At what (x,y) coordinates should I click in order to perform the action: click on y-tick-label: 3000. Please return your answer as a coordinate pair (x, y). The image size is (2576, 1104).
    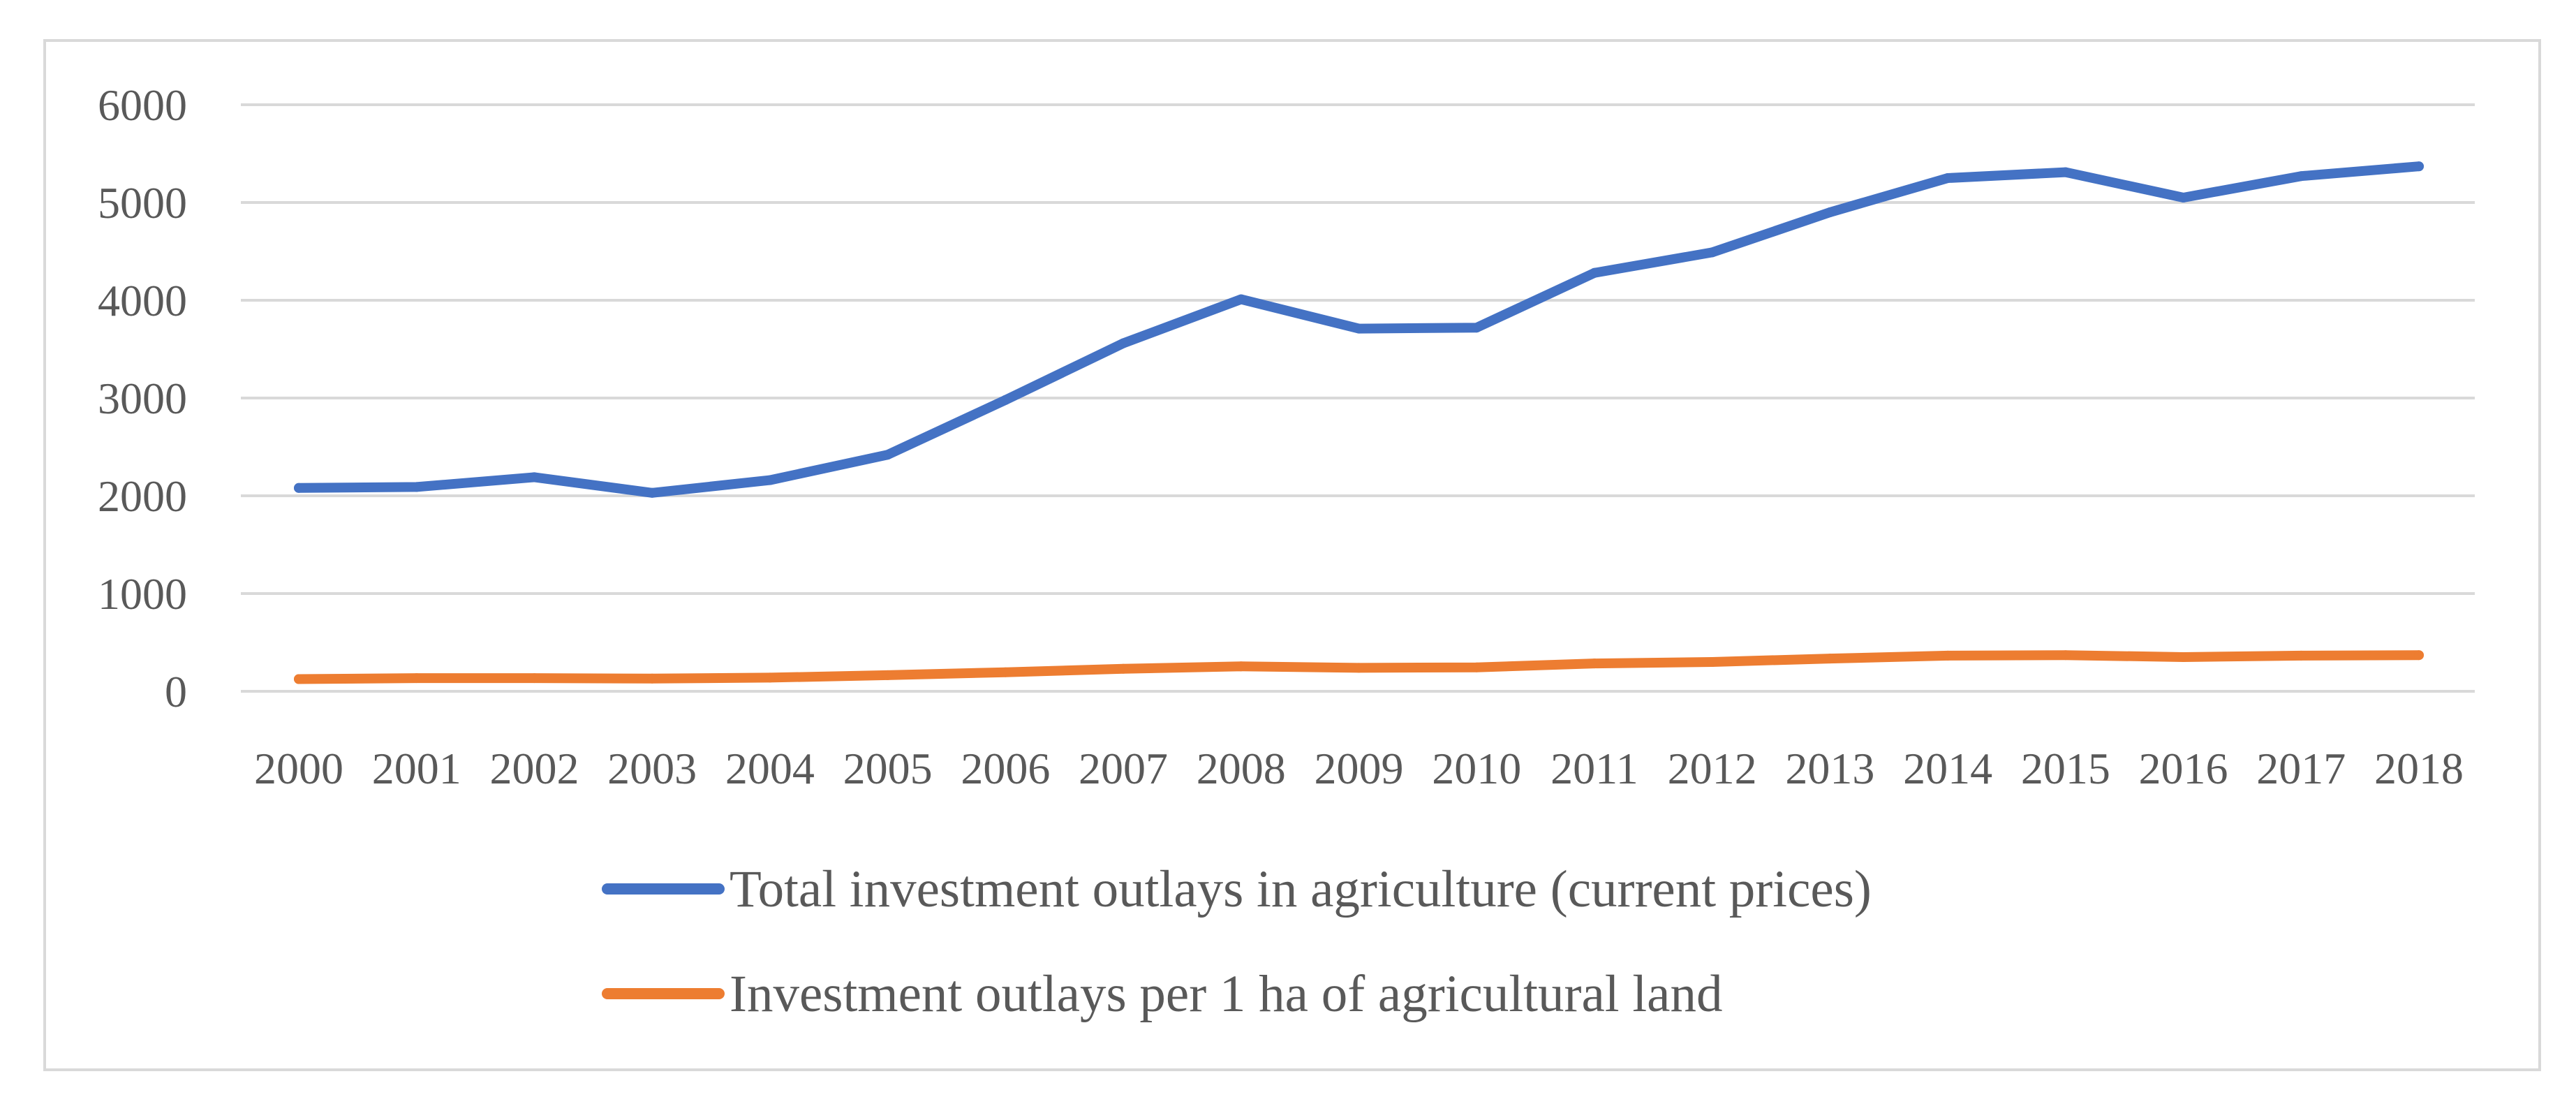
    Looking at the image, I should click on (142, 399).